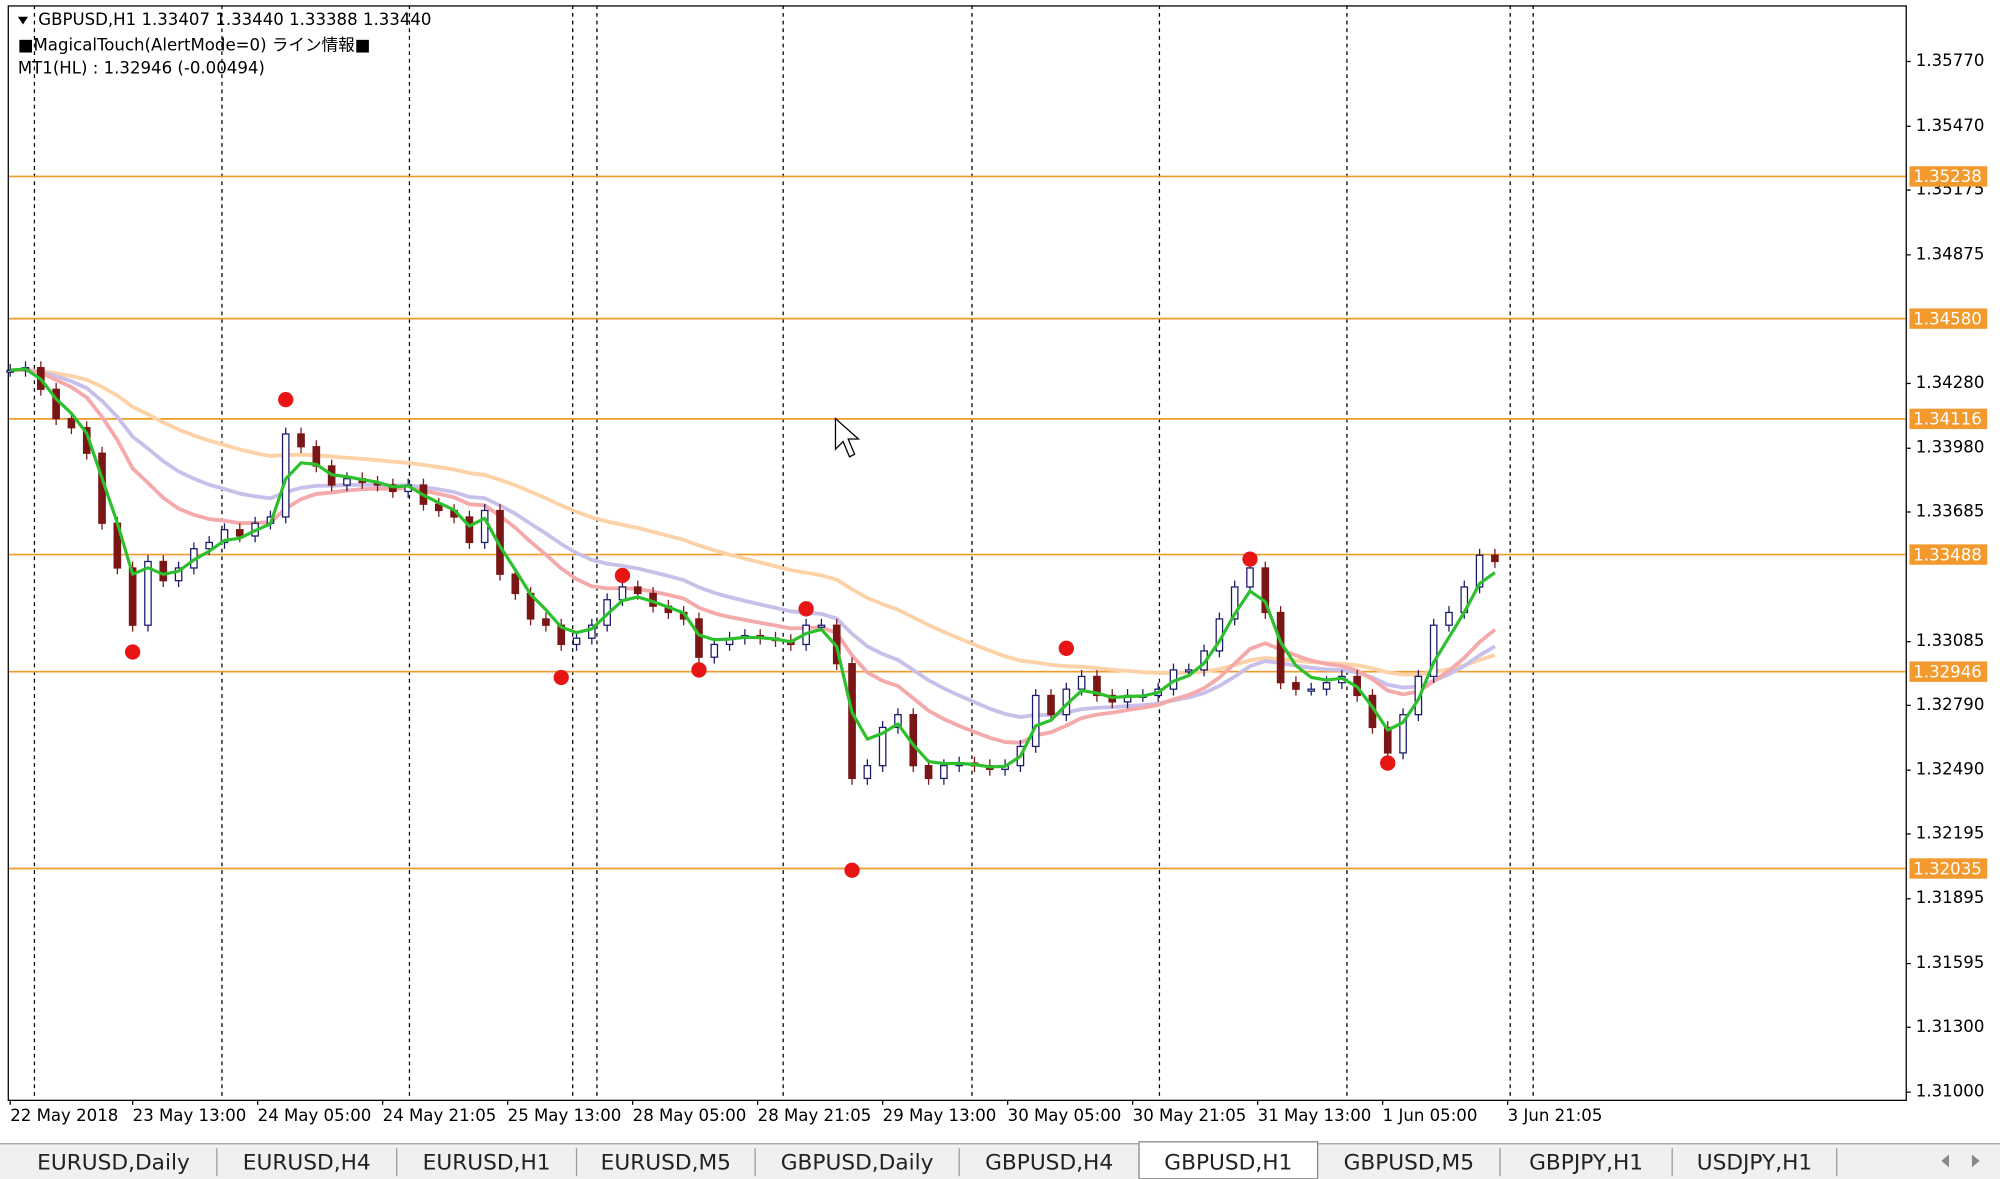 This screenshot has height=1179, width=2000. I want to click on y-tick-label: 1.31595, so click(1950, 962).